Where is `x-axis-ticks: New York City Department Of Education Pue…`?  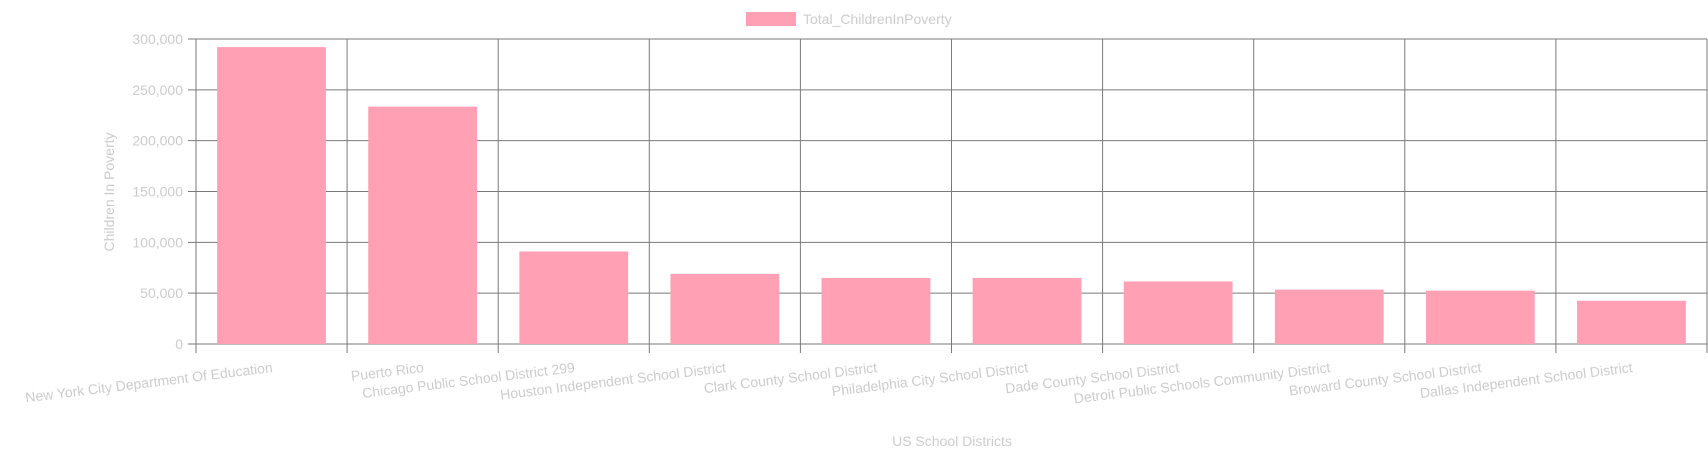
x-axis-ticks: New York City Department Of Education Pue… is located at coordinates (828, 382).